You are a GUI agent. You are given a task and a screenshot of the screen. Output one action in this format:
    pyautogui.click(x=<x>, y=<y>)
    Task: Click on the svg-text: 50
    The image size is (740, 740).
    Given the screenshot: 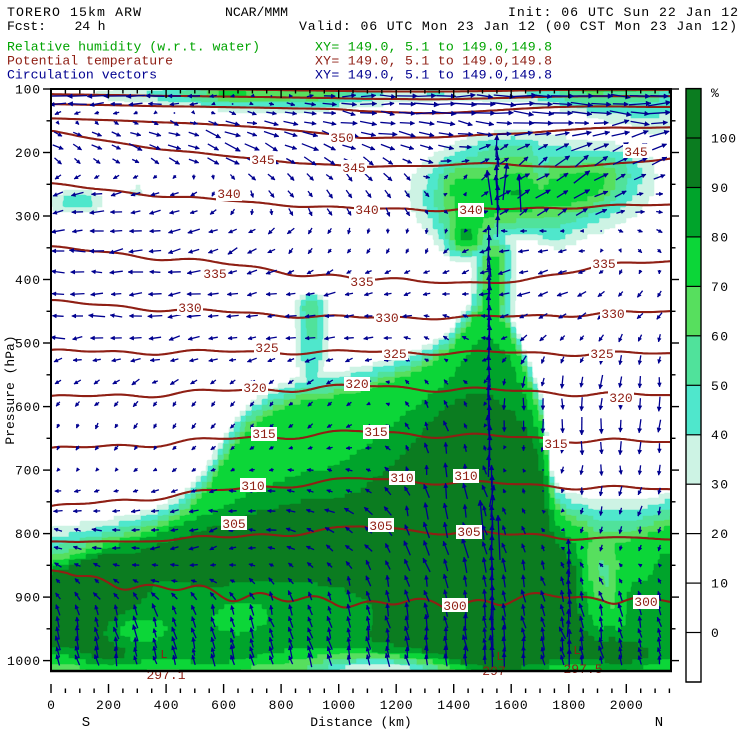 What is the action you would take?
    pyautogui.click(x=719, y=386)
    